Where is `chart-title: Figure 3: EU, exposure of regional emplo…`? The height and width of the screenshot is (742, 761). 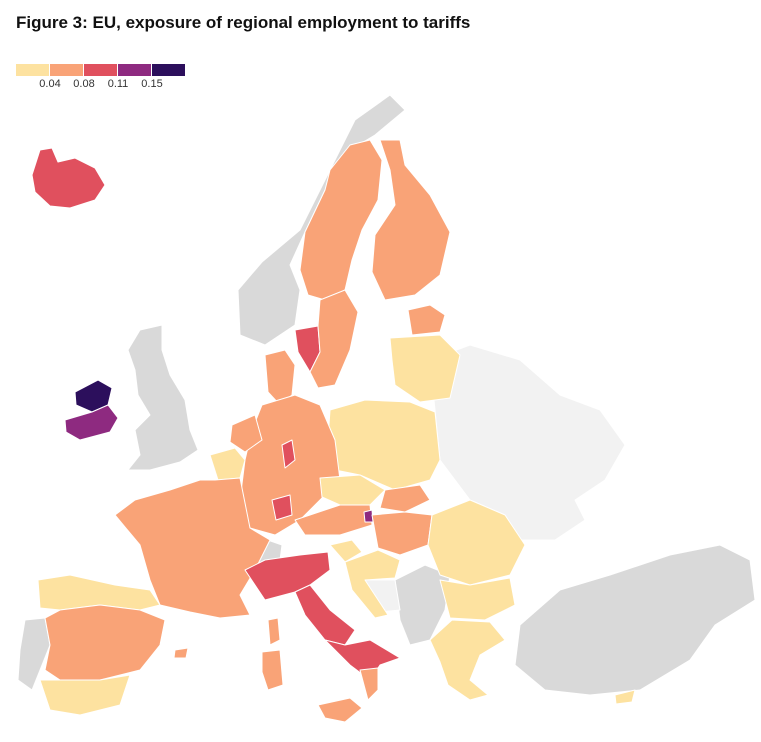
chart-title: Figure 3: EU, exposure of regional emplo… is located at coordinates (243, 22).